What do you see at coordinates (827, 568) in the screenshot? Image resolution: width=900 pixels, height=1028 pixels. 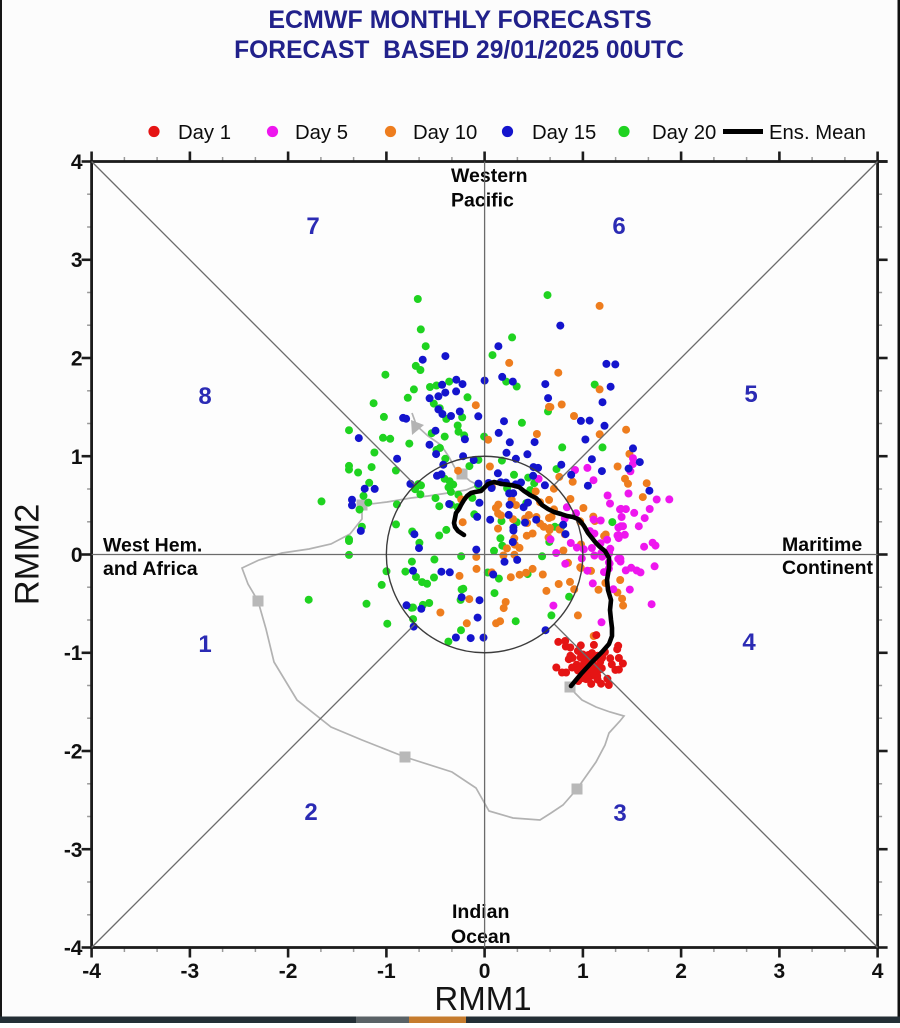 I see `svg-text: Continent` at bounding box center [827, 568].